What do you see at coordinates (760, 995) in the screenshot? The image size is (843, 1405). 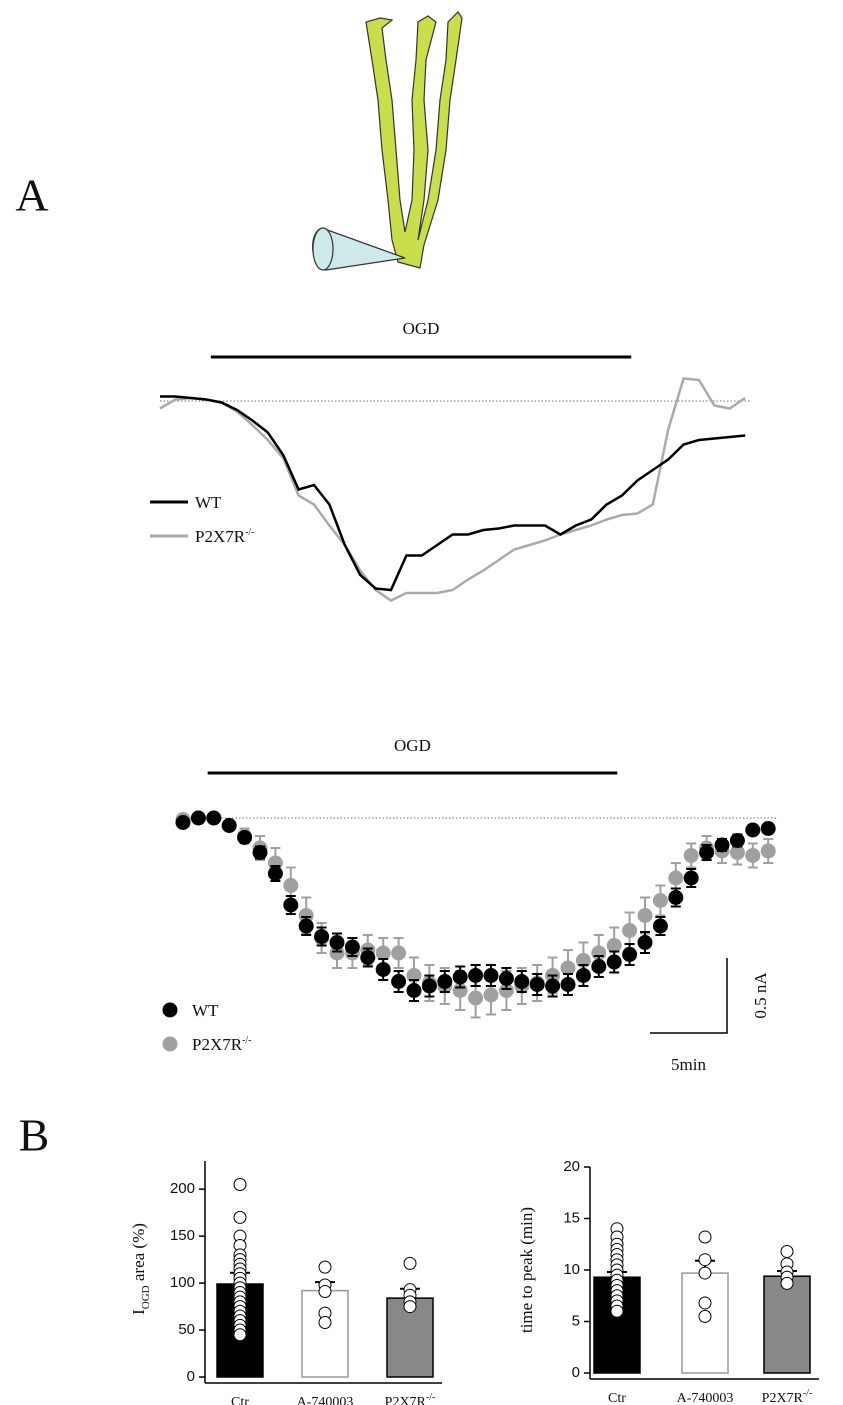 I see `scale-bar-y-label: 0.5 nA` at bounding box center [760, 995].